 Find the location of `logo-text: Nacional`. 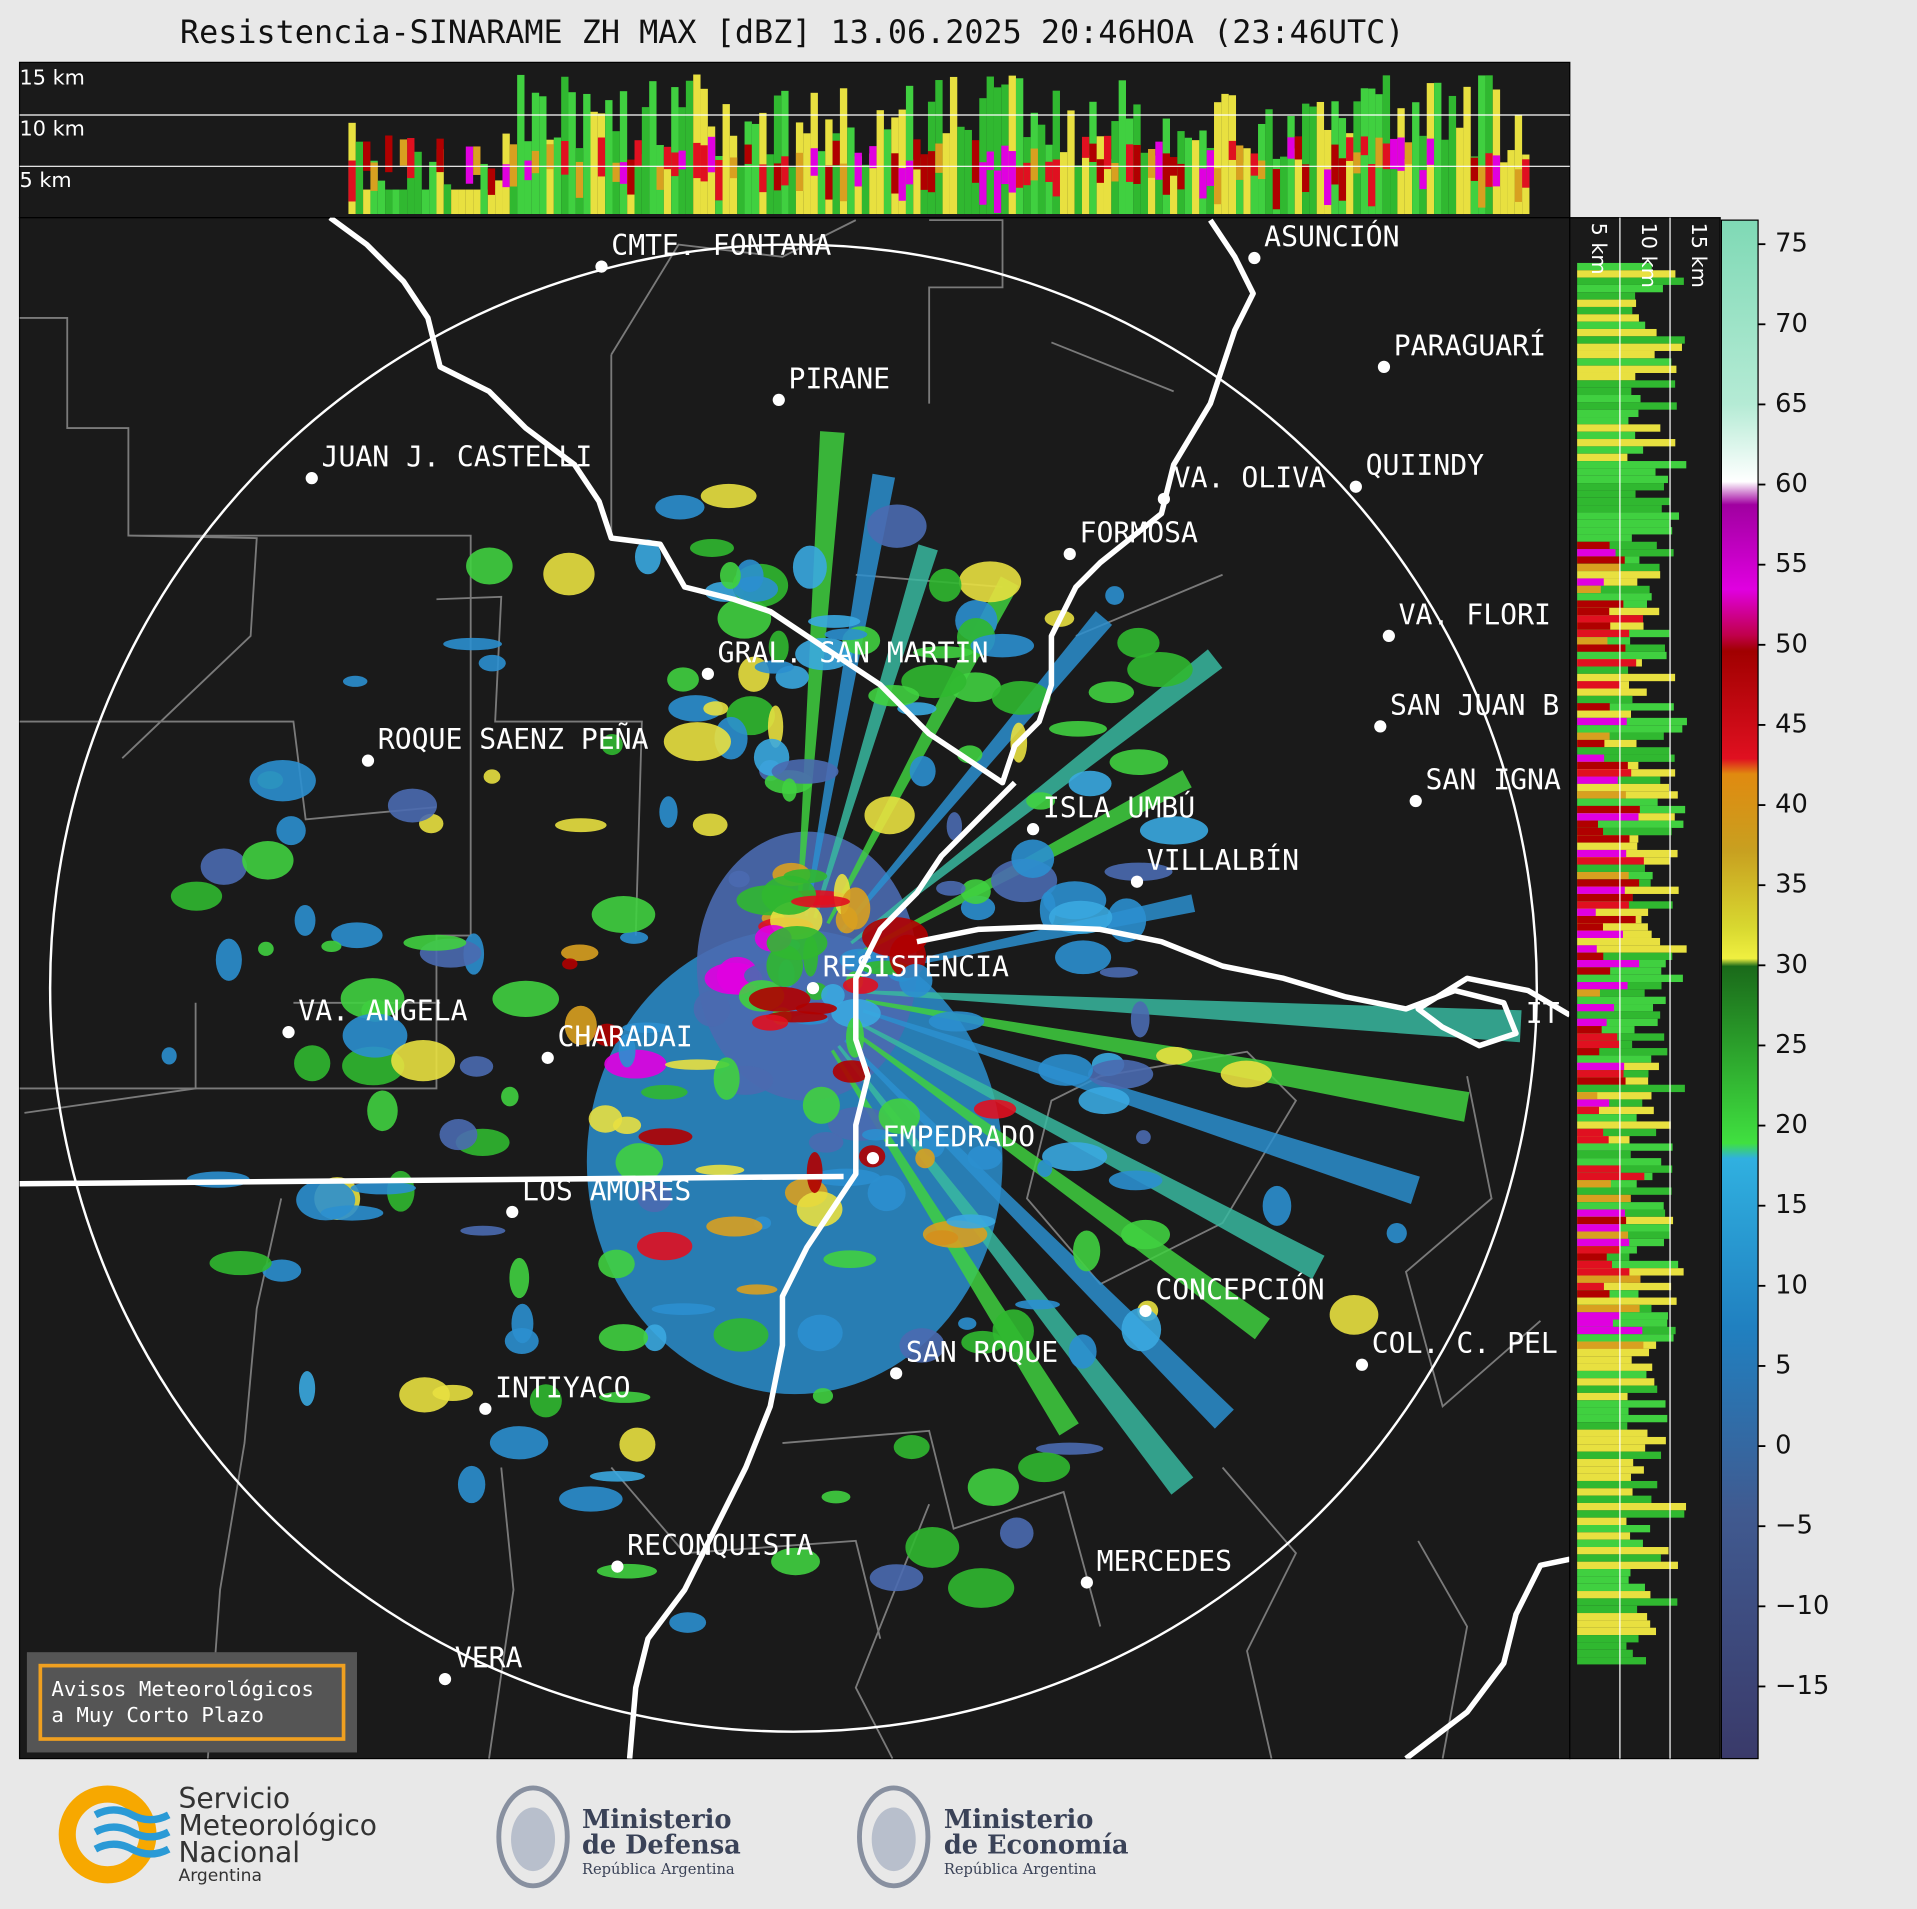

logo-text: Nacional is located at coordinates (239, 1852).